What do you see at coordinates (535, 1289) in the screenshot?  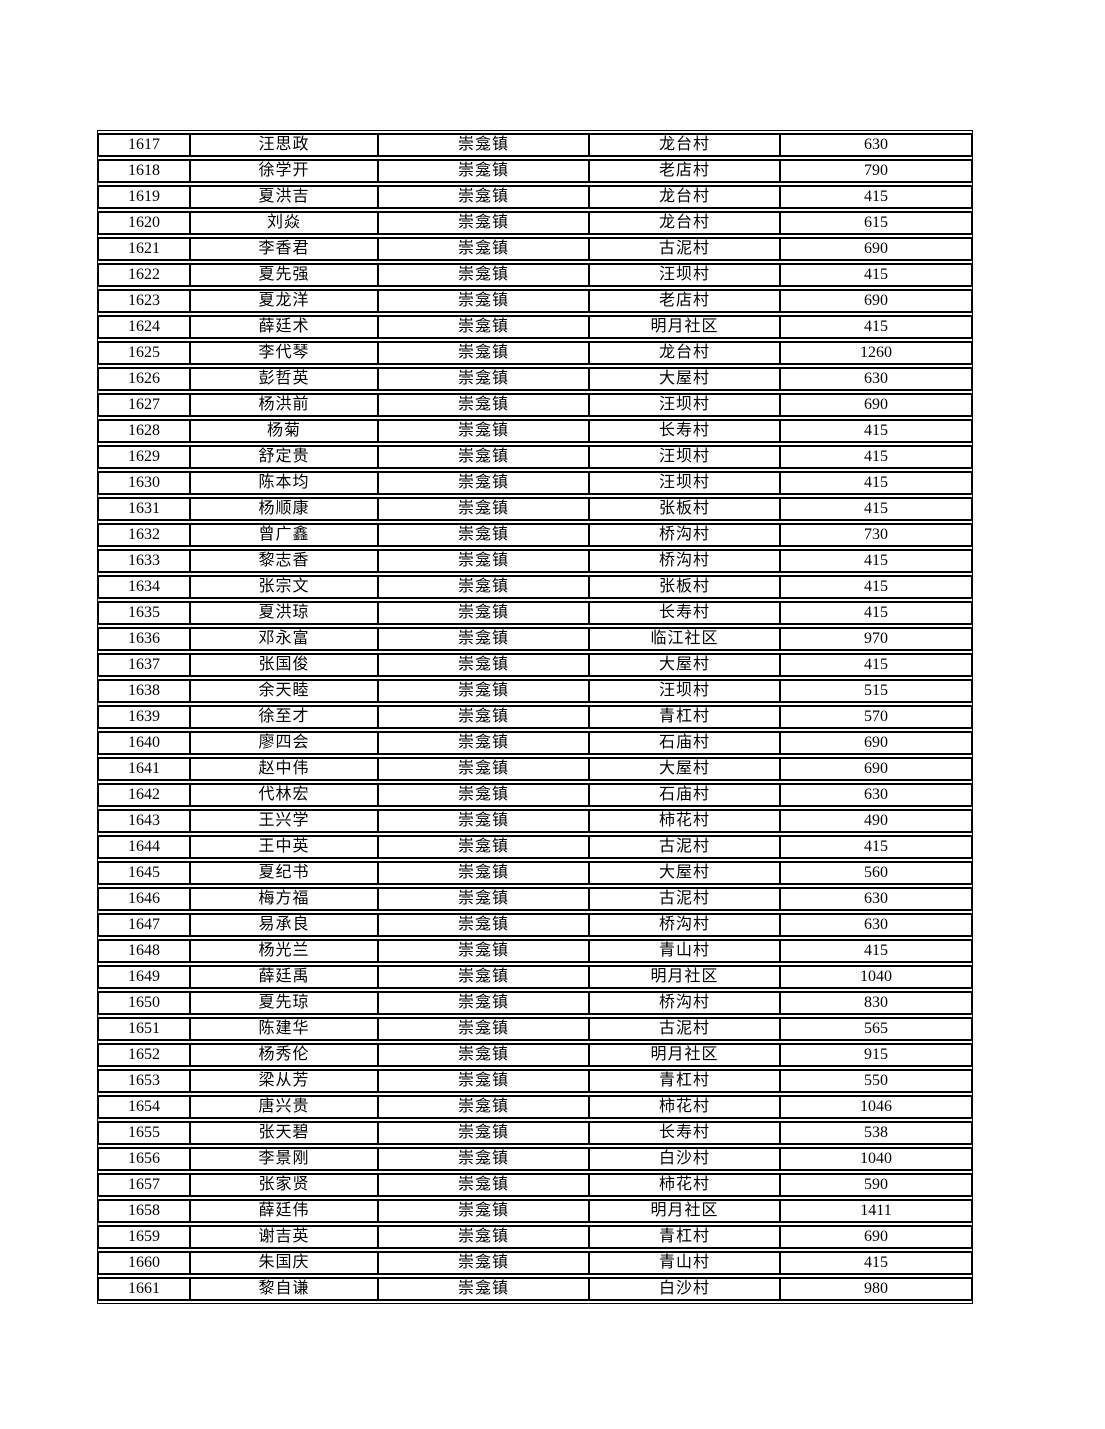 I see `table-row: 1661 黎自谦 崇龛镇 白沙村 980` at bounding box center [535, 1289].